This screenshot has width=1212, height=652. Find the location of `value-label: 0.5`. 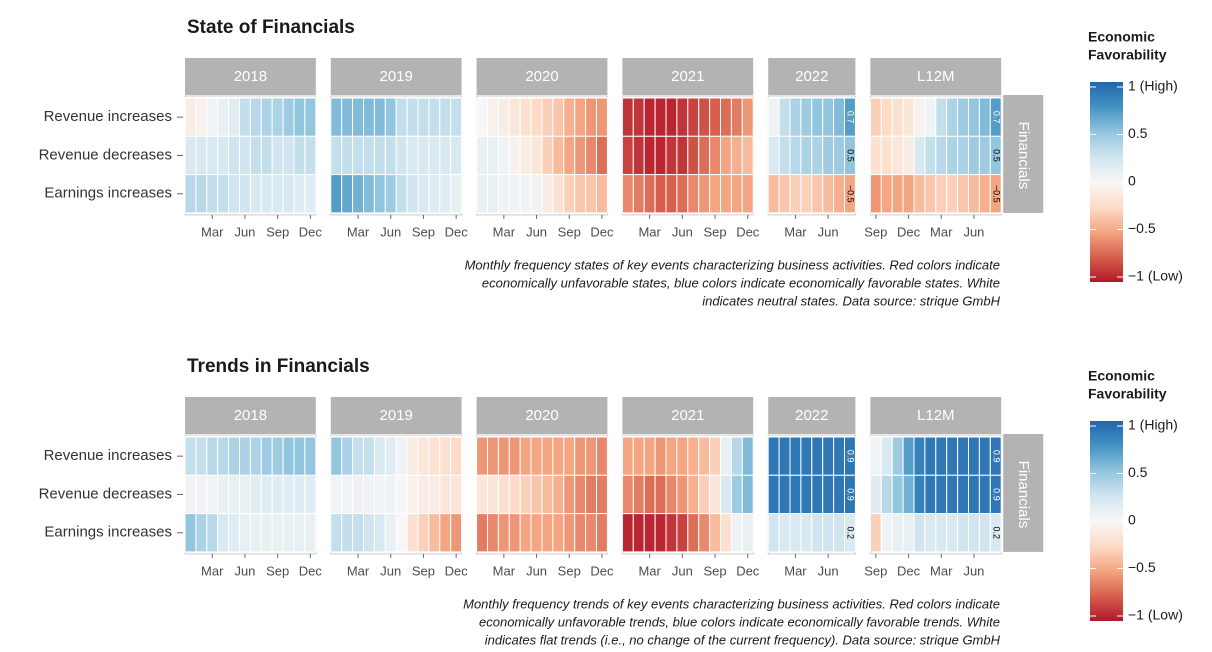

value-label: 0.5 is located at coordinates (851, 155).